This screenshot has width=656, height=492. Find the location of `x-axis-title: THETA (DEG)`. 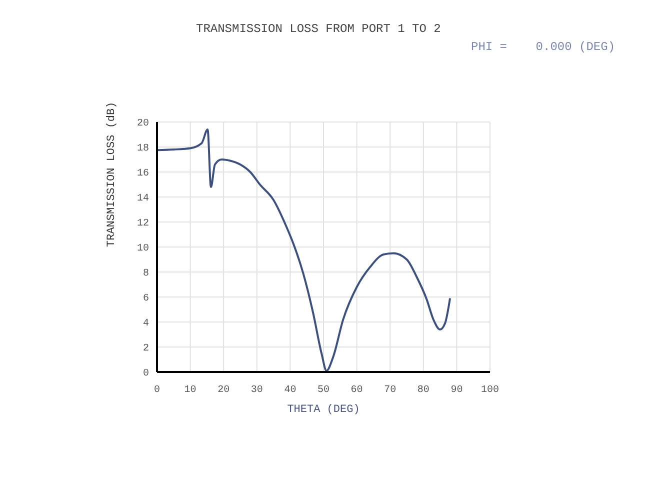

x-axis-title: THETA (DEG) is located at coordinates (323, 410).